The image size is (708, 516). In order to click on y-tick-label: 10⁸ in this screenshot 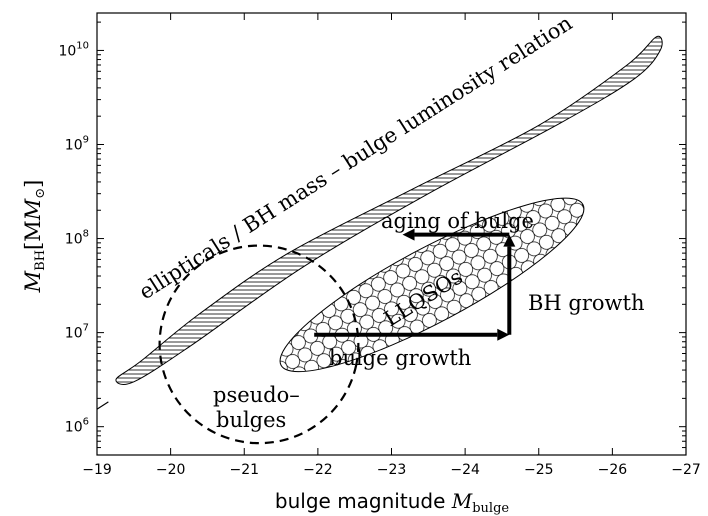, I will do `click(77, 238)`.